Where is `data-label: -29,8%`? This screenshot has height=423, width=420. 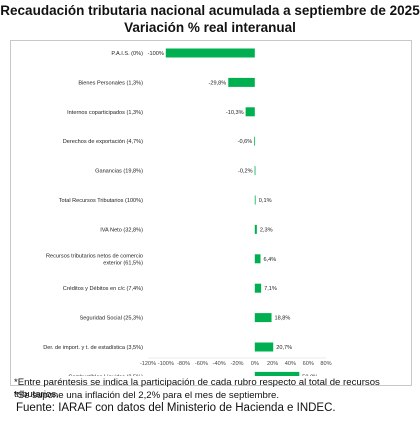 data-label: -29,8% is located at coordinates (218, 83).